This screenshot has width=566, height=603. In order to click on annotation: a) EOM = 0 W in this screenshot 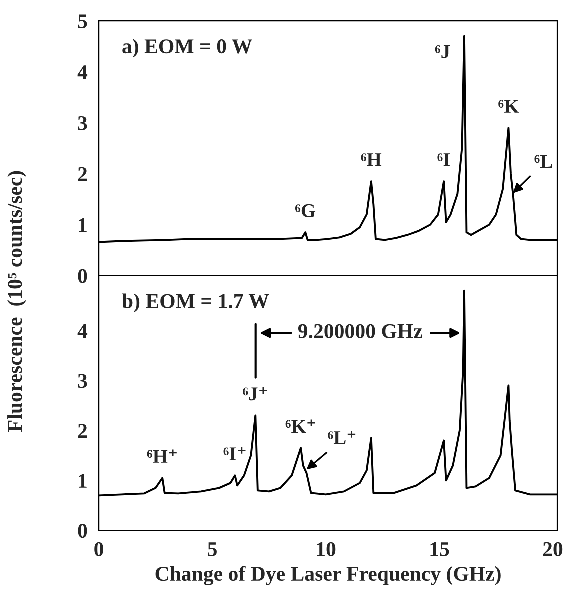, I will do `click(187, 48)`.